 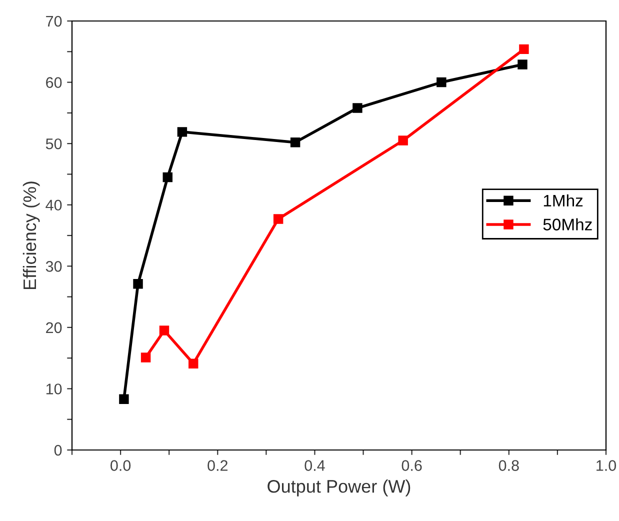 What do you see at coordinates (54, 389) in the screenshot?
I see `y-tick-label: 10` at bounding box center [54, 389].